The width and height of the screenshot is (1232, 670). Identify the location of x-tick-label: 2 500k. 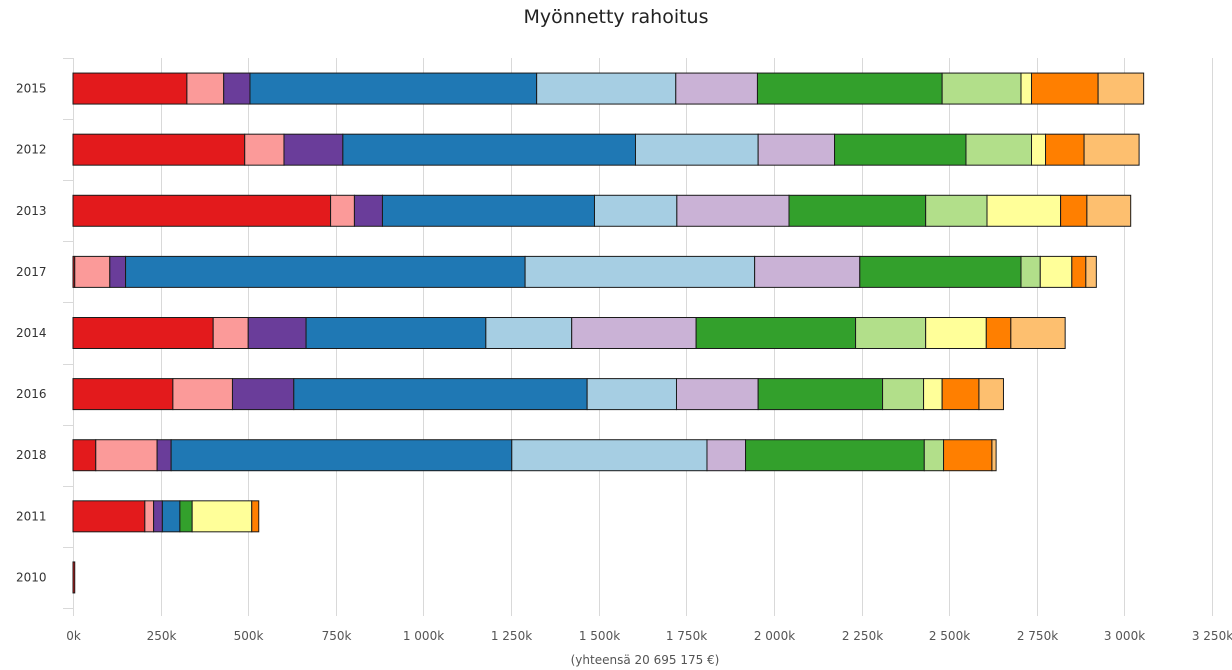
(949, 636).